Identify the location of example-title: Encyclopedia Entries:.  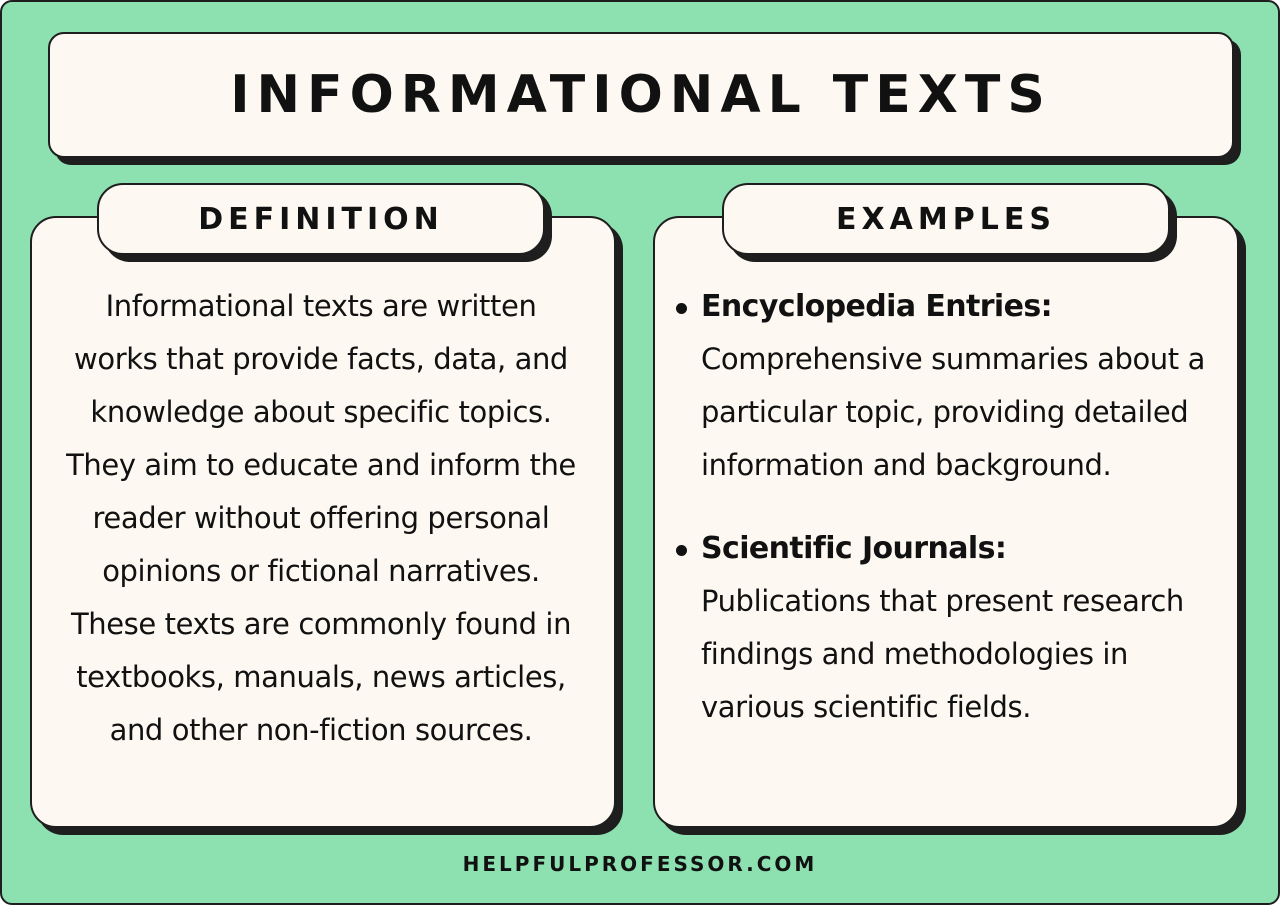
(877, 306).